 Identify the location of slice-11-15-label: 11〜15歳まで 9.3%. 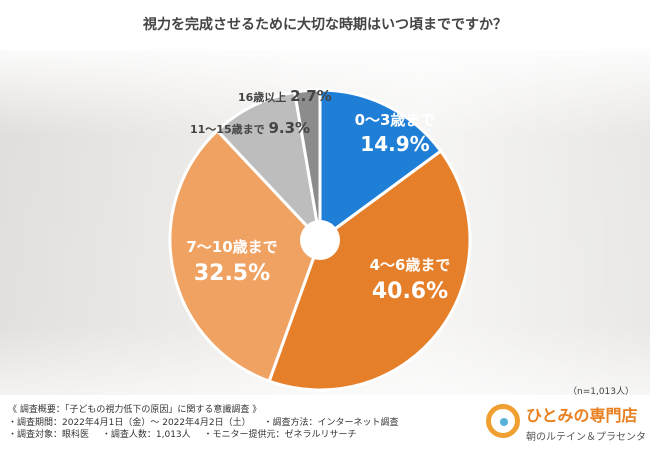
(250, 128).